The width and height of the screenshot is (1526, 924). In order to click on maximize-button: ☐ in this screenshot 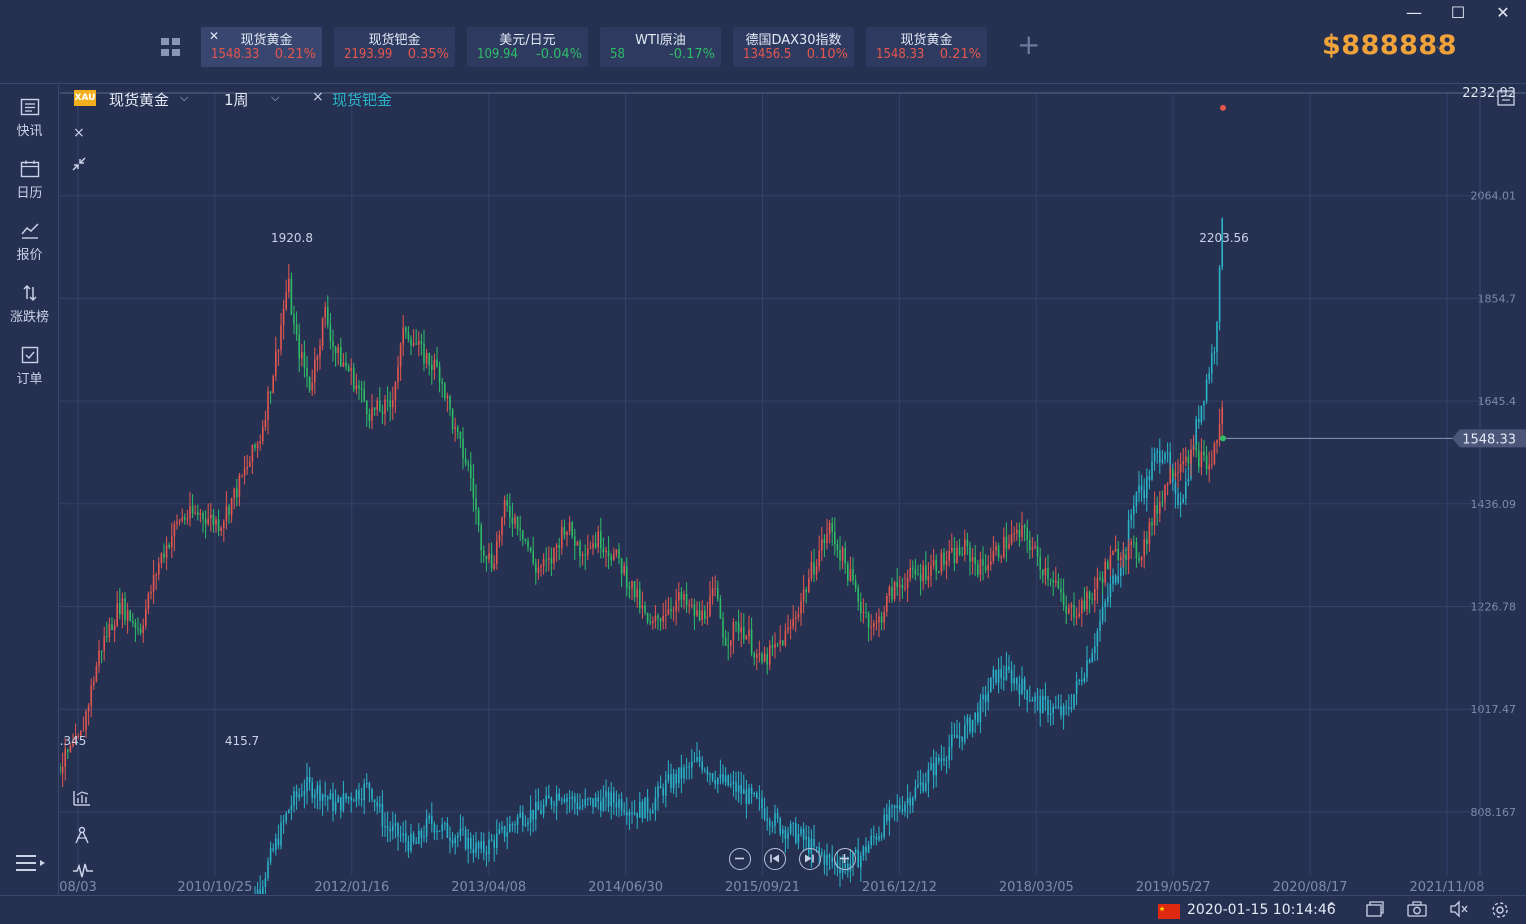, I will do `click(1458, 12)`.